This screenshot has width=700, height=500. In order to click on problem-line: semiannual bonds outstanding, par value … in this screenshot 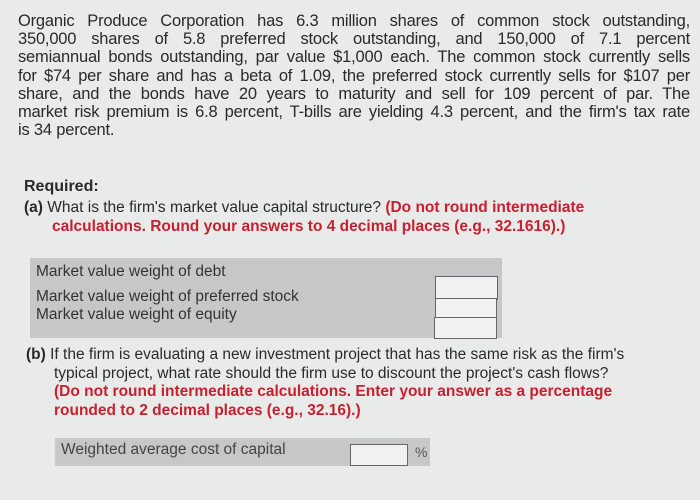, I will do `click(354, 57)`.